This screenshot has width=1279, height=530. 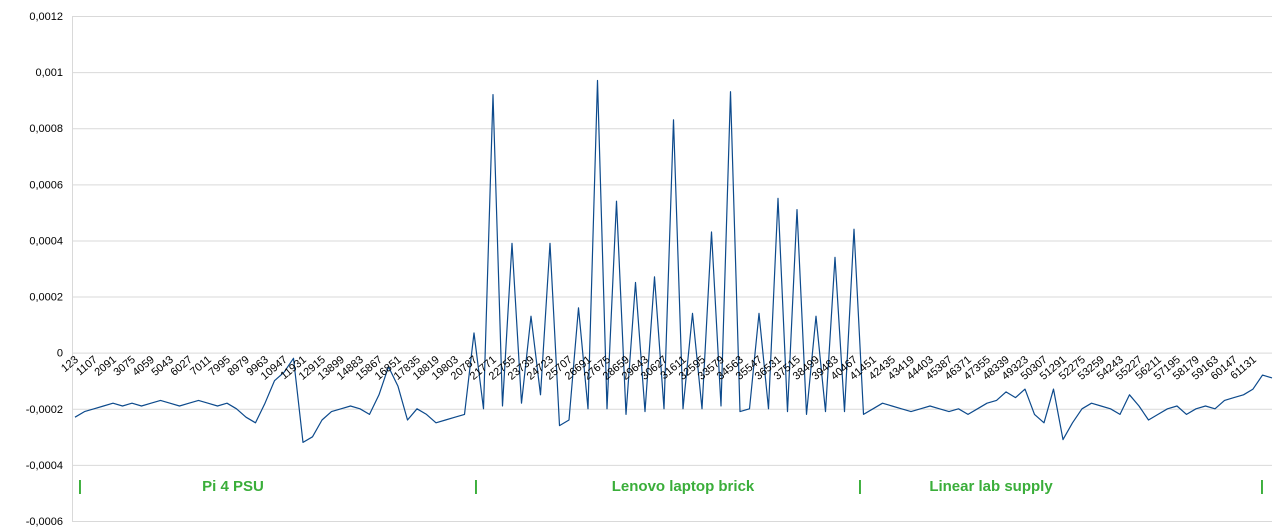 What do you see at coordinates (233, 486) in the screenshot?
I see `annotation: Pi 4 PSU` at bounding box center [233, 486].